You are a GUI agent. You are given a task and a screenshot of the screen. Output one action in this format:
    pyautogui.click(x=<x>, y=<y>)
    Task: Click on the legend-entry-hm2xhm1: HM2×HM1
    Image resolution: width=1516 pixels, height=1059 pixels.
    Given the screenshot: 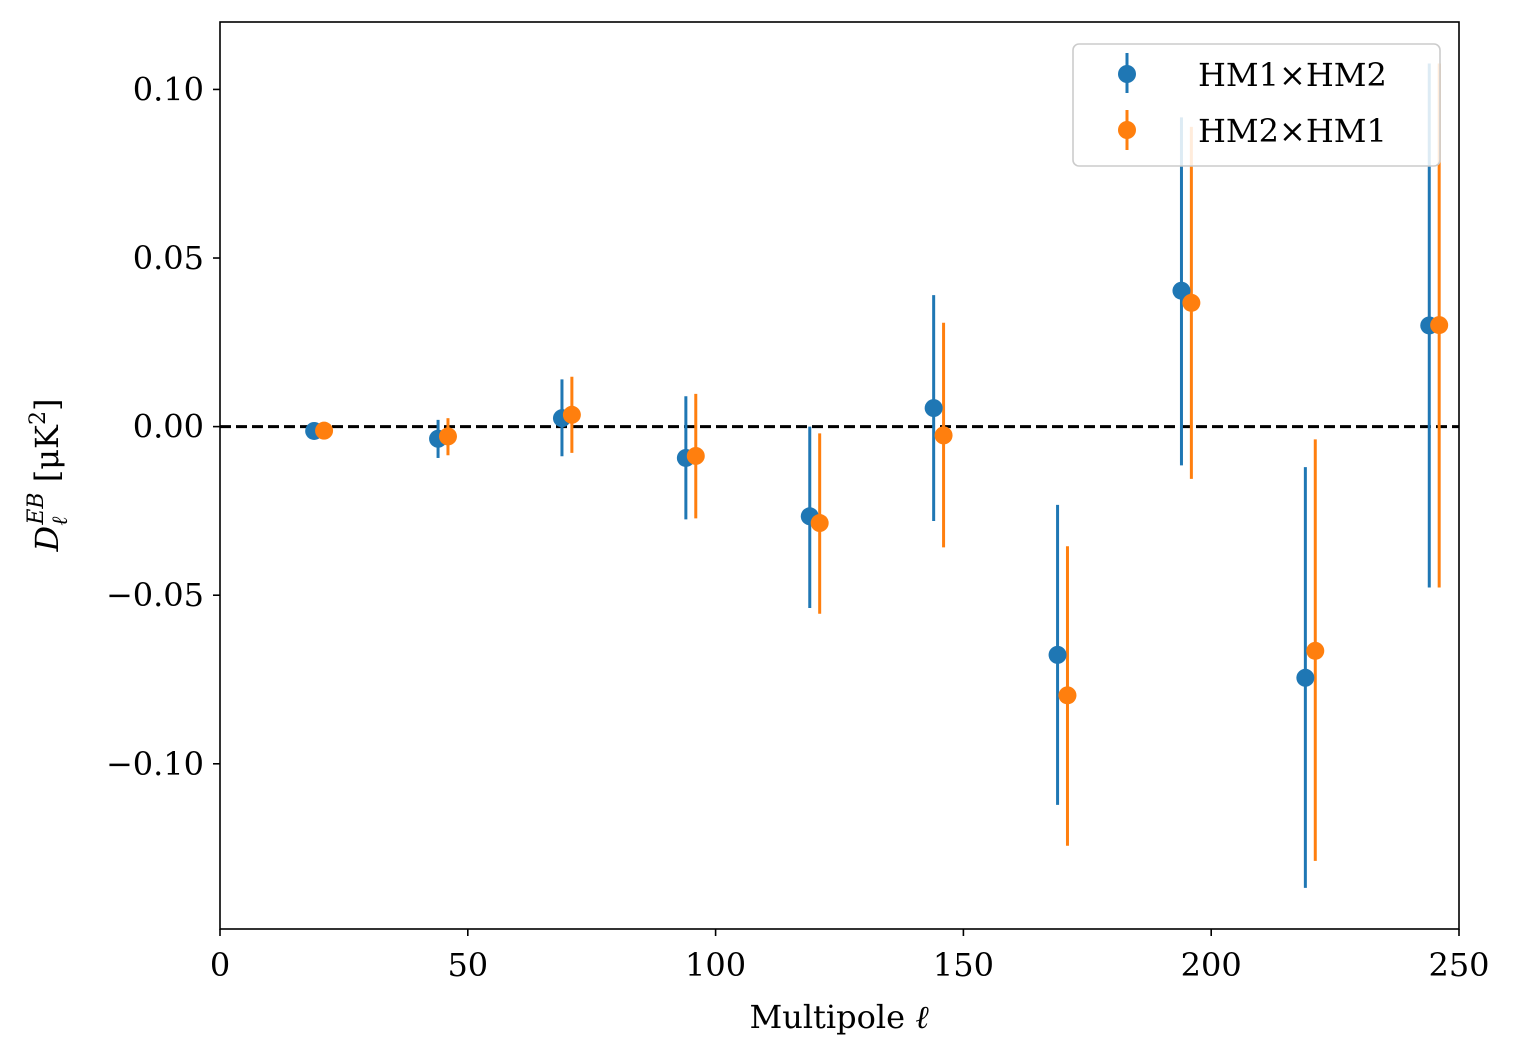 What is the action you would take?
    pyautogui.click(x=1252, y=130)
    